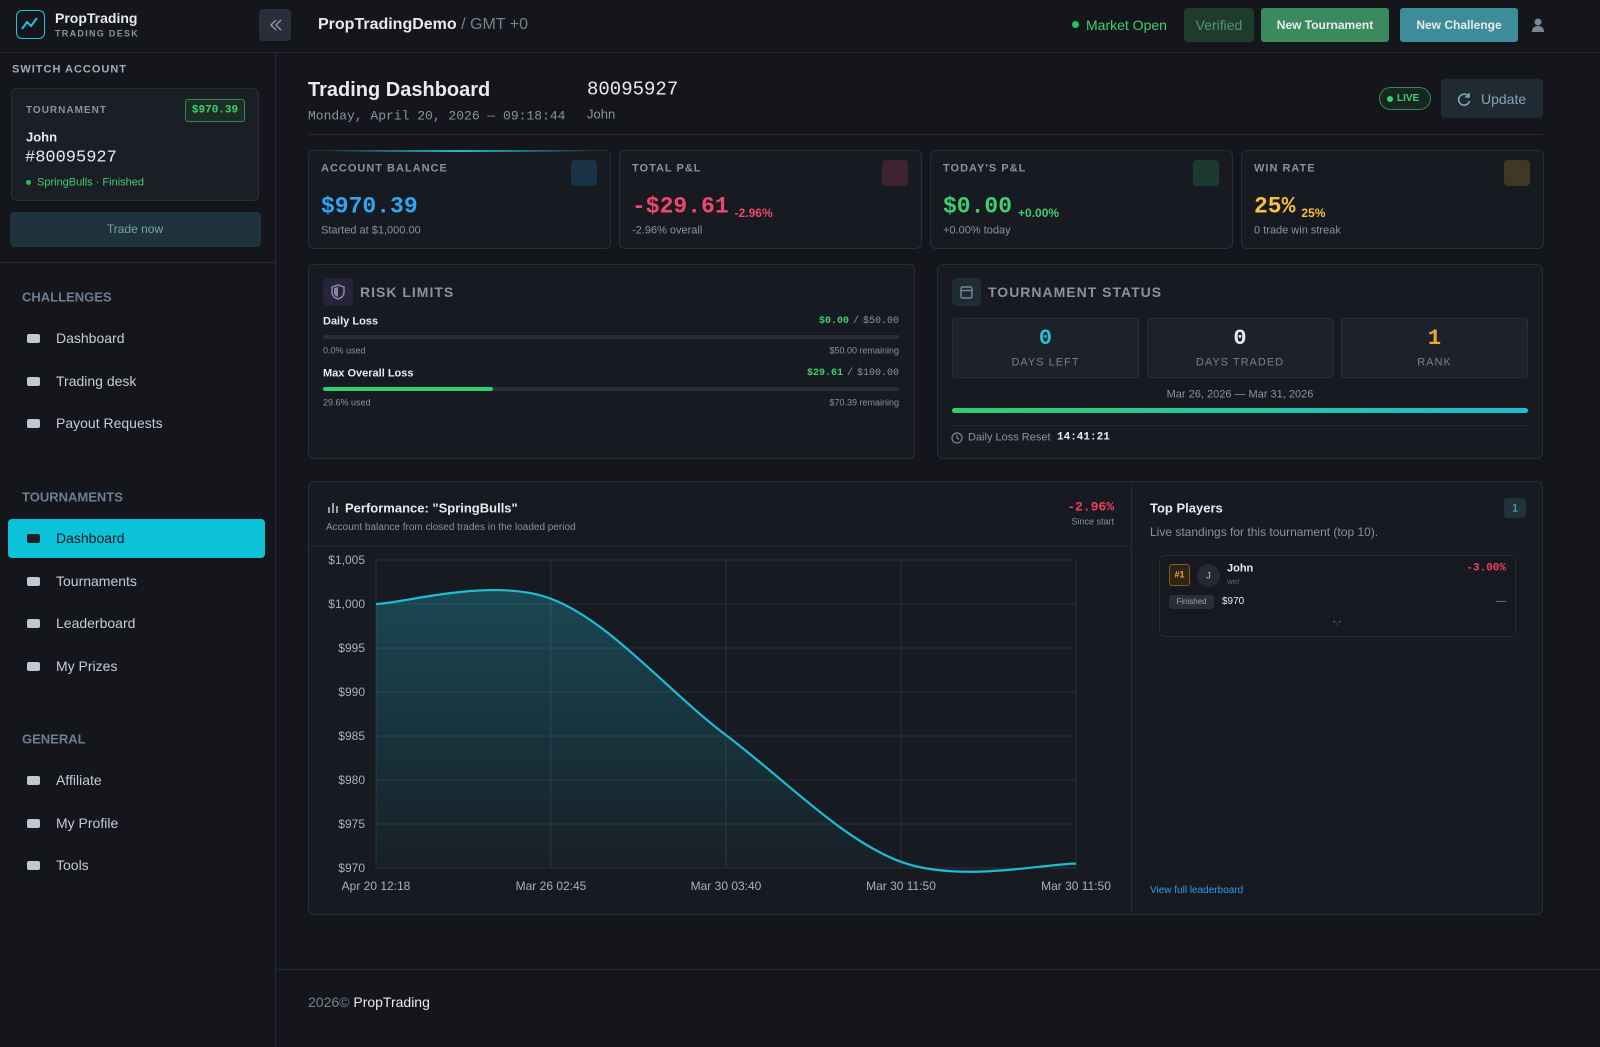  What do you see at coordinates (459, 151) in the screenshot?
I see `stat-accent` at bounding box center [459, 151].